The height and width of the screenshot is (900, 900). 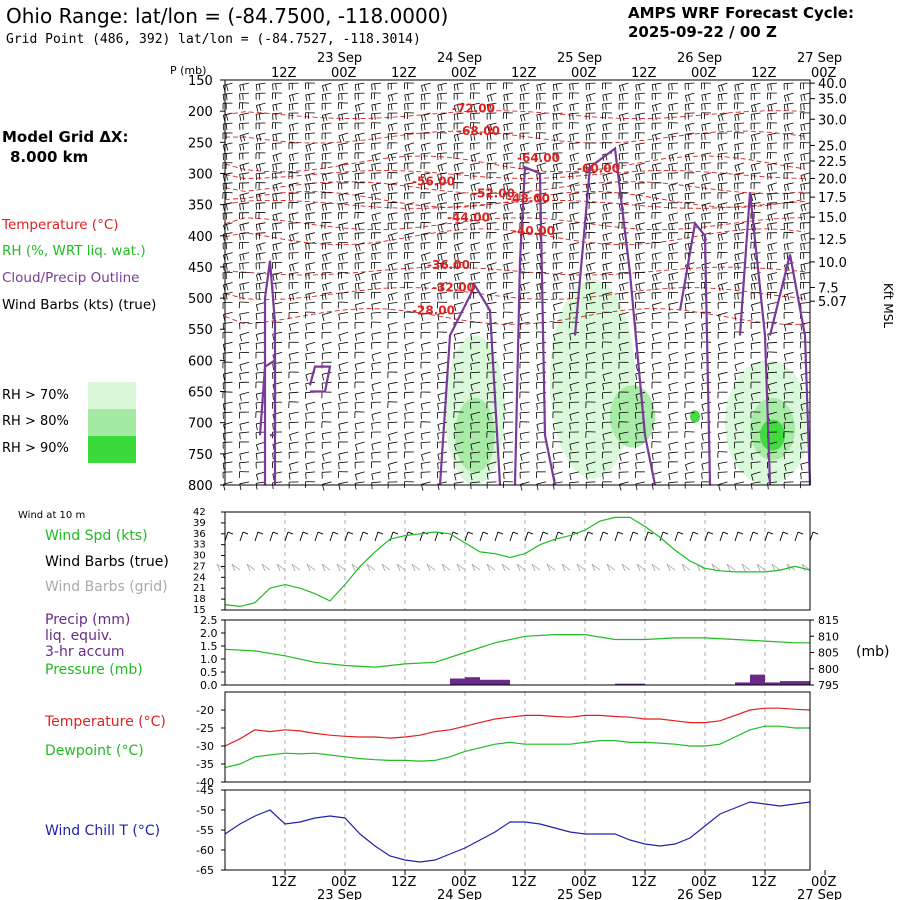 What do you see at coordinates (112, 395) in the screenshot?
I see `rh70-swatch` at bounding box center [112, 395].